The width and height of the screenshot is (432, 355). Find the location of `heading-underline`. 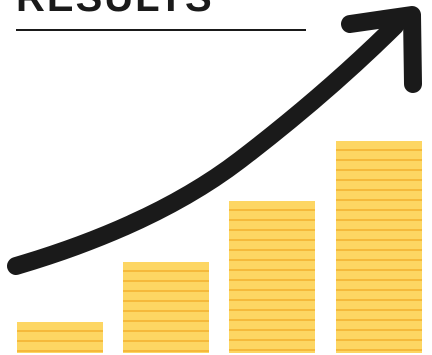

heading-underline is located at coordinates (161, 30).